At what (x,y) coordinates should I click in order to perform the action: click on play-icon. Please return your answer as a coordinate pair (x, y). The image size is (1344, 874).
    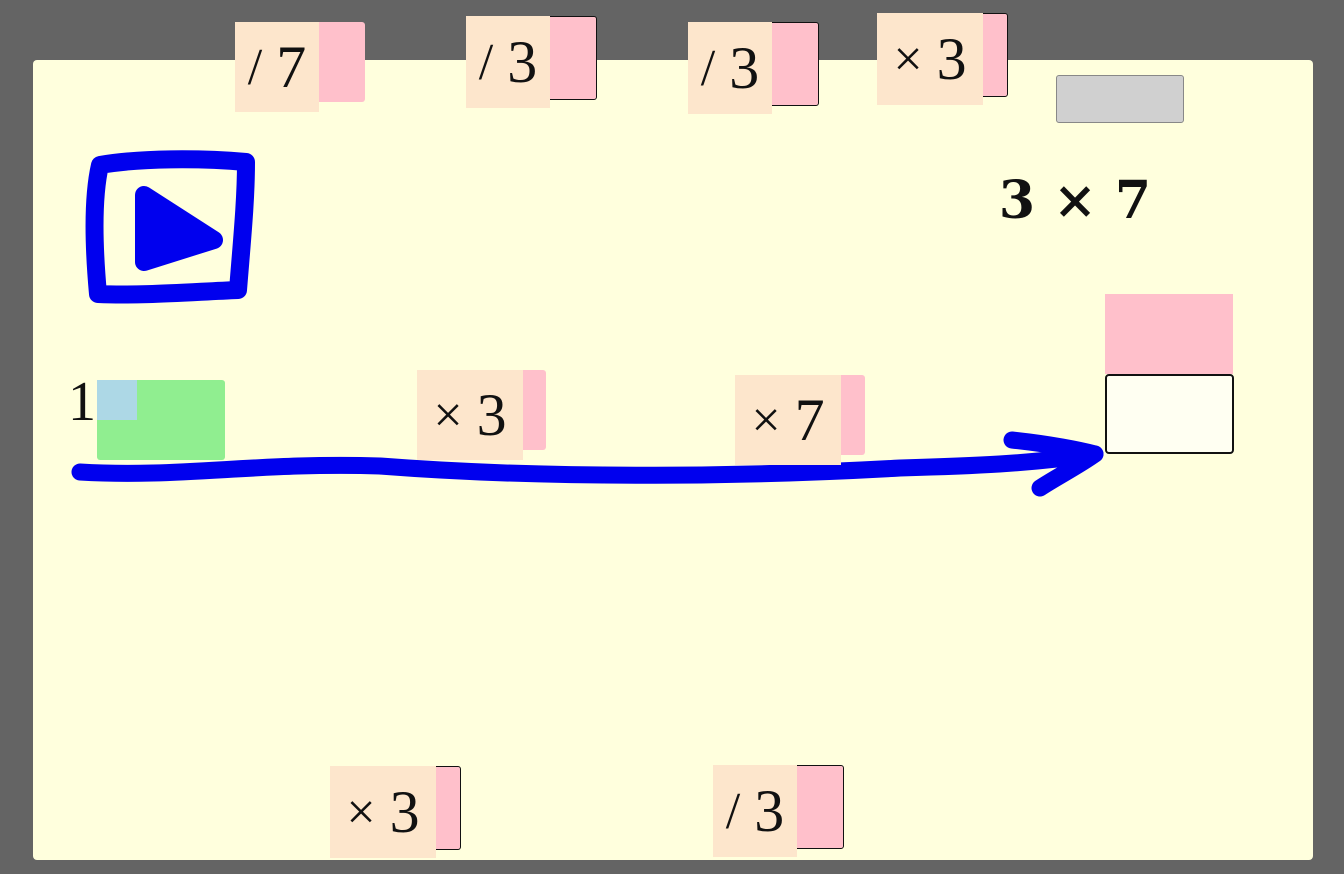
    Looking at the image, I should click on (170, 227).